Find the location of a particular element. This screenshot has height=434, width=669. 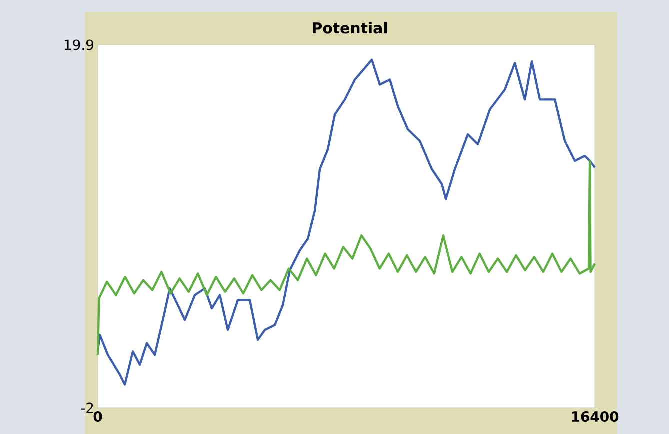

chart-title: Potential is located at coordinates (350, 28).